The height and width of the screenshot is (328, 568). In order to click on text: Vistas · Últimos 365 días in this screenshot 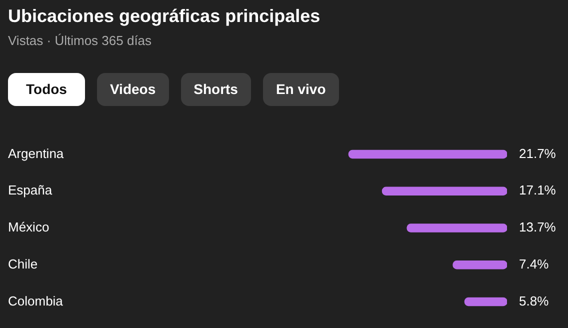, I will do `click(80, 40)`.